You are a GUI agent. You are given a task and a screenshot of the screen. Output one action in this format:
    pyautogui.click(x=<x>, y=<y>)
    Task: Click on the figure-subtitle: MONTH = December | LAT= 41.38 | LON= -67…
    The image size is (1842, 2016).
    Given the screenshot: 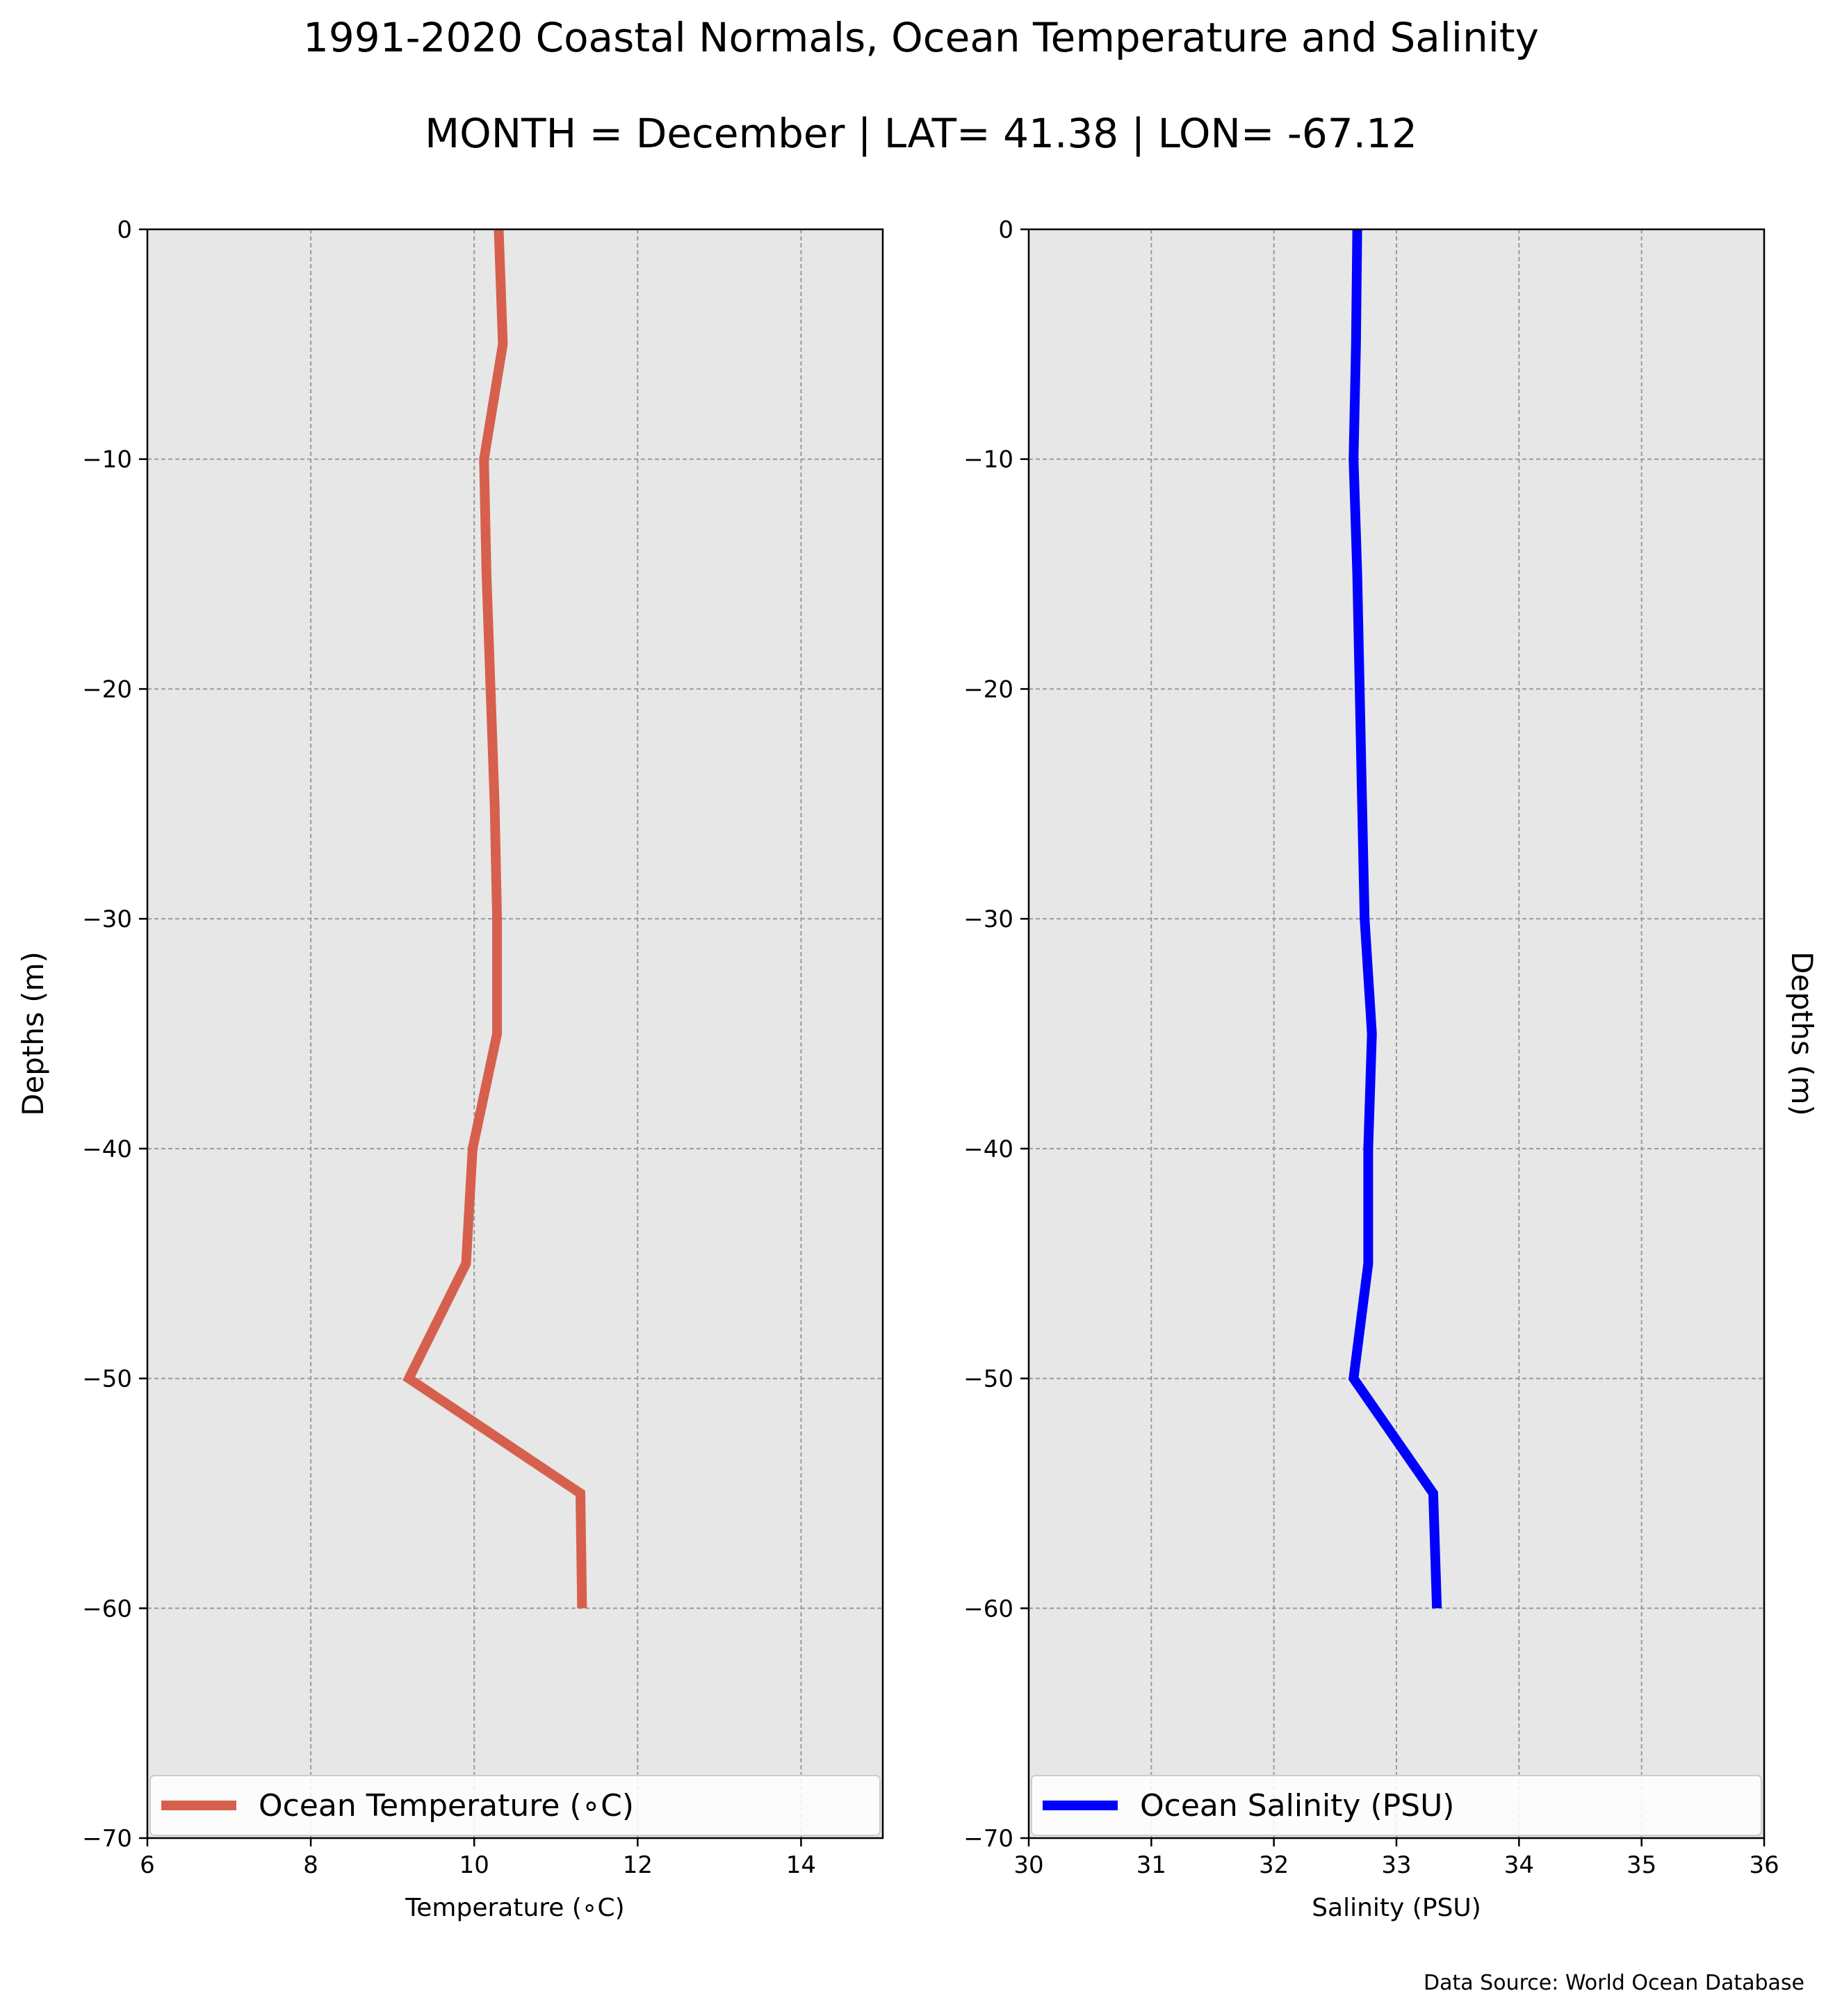 What is the action you would take?
    pyautogui.click(x=921, y=133)
    